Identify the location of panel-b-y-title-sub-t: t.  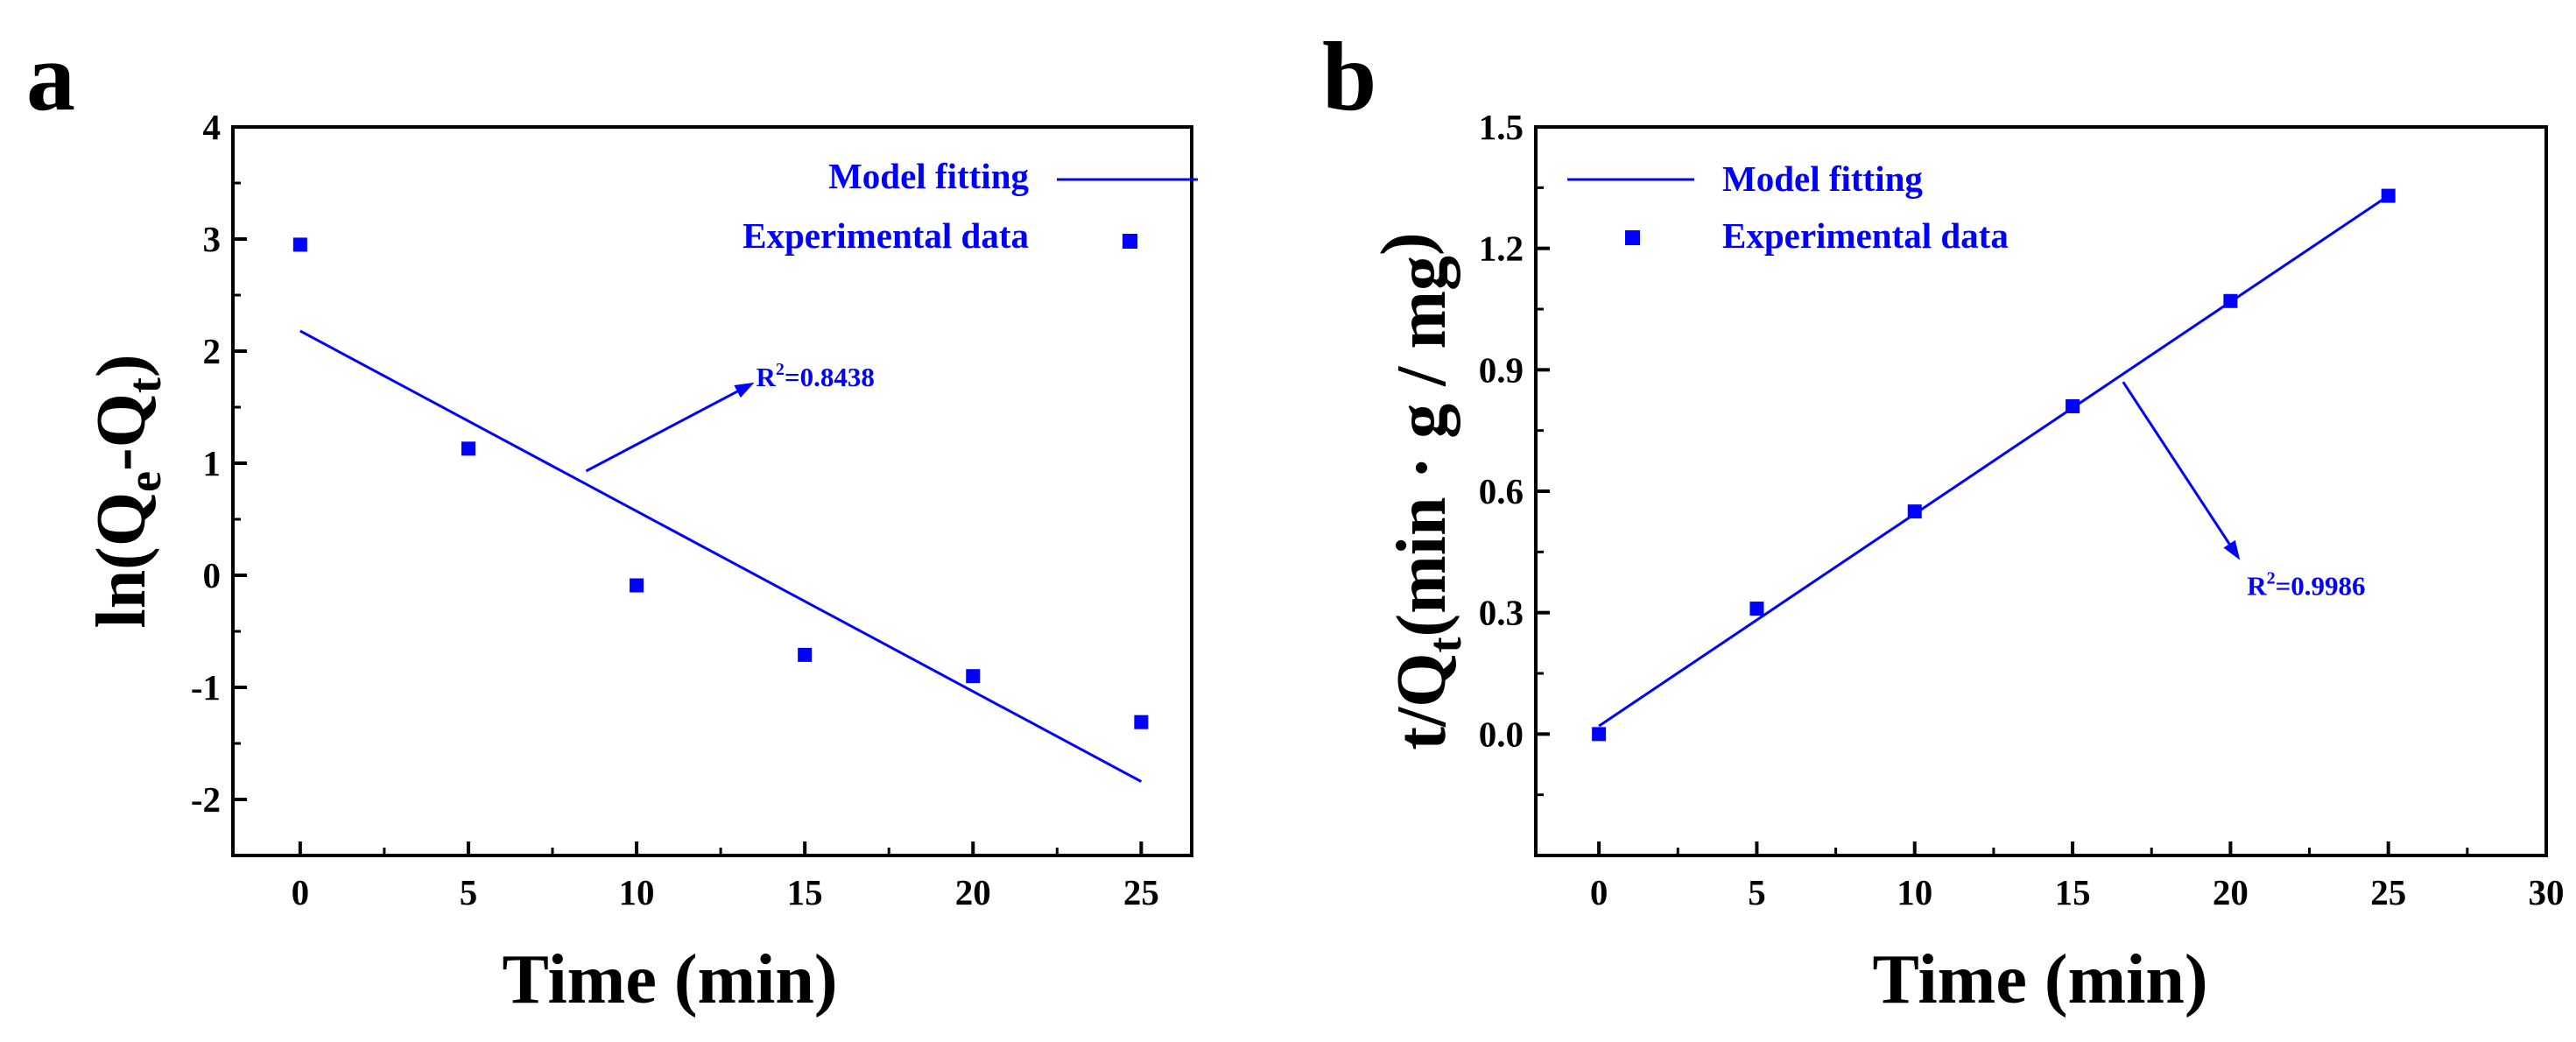
(1444, 645).